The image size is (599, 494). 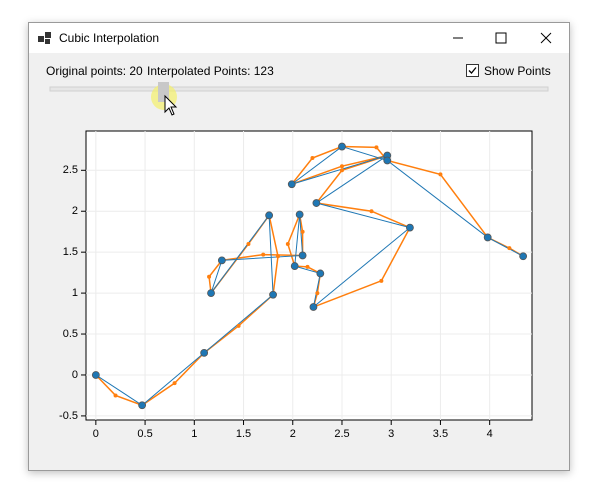 I want to click on checkbox, so click(x=473, y=71).